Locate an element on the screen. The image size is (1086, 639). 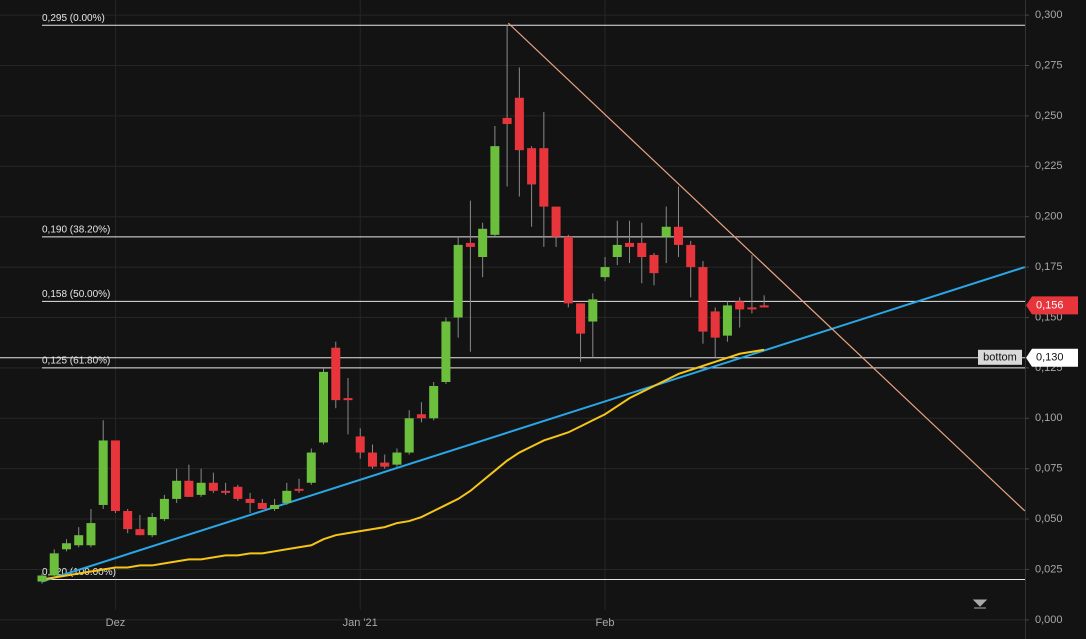
fib-label: 0,295 (0.00%) is located at coordinates (73, 18).